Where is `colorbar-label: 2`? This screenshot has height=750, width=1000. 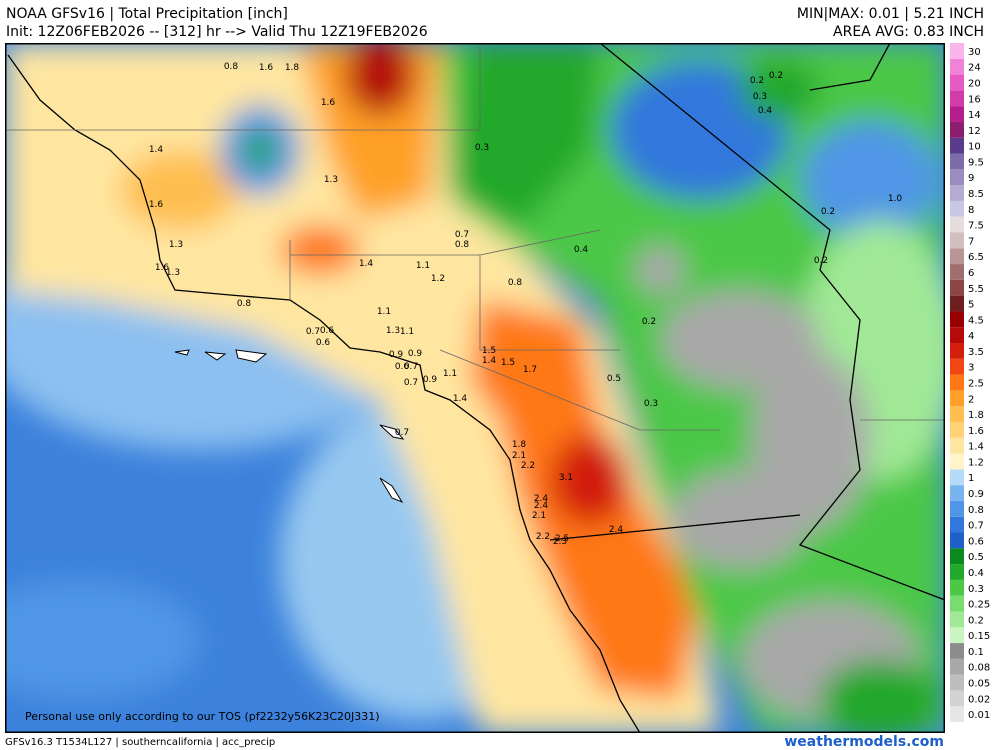
colorbar-label: 2 is located at coordinates (971, 399).